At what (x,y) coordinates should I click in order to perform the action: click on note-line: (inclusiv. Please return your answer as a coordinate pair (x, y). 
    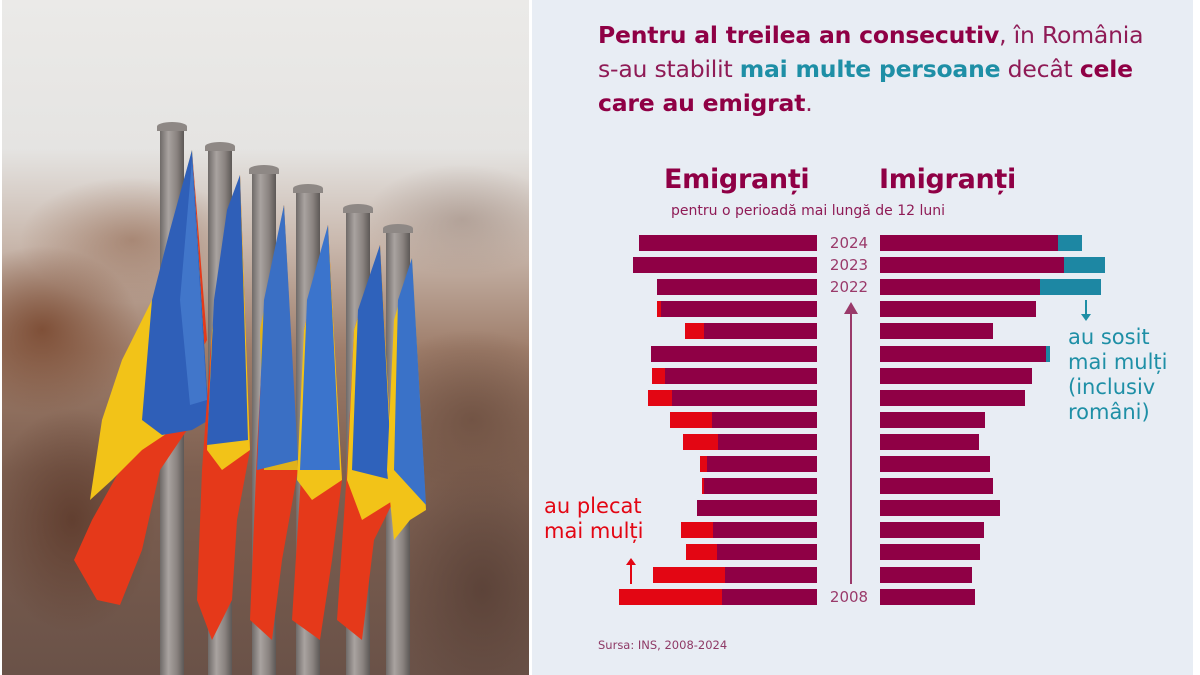
    Looking at the image, I should click on (1112, 387).